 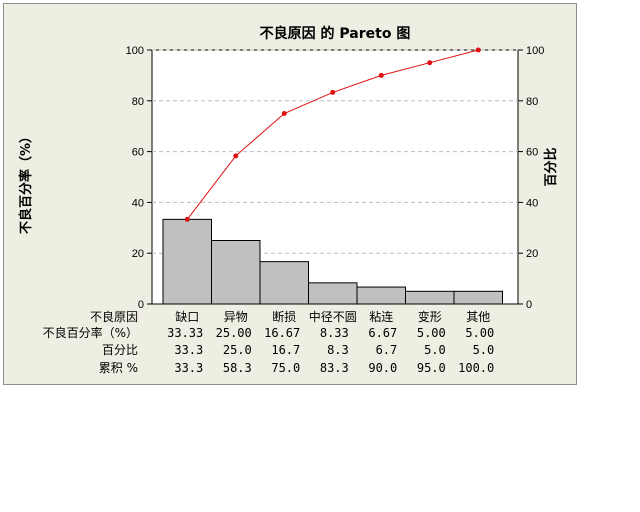 What do you see at coordinates (334, 333) in the screenshot?
I see `table-cell: 8.33` at bounding box center [334, 333].